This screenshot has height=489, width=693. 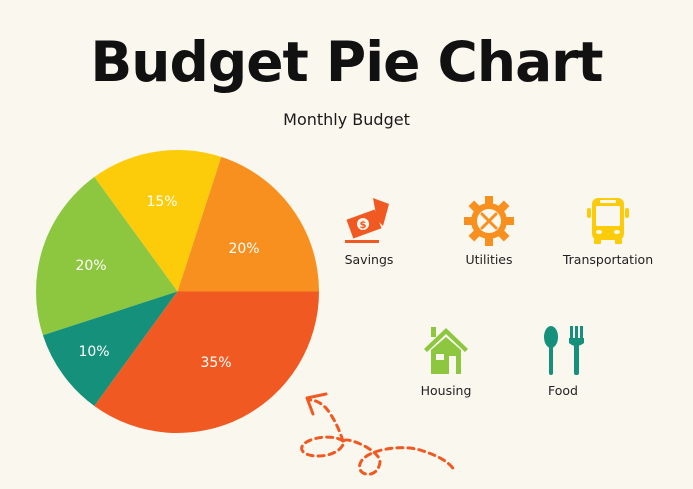 I want to click on legend-label: Housing, so click(x=446, y=390).